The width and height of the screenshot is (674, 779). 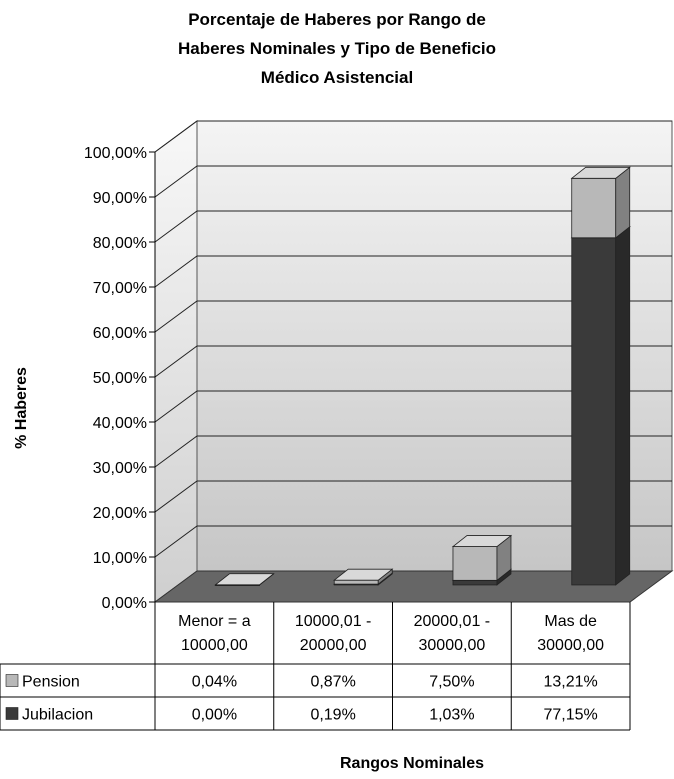 I want to click on x-category-label: 20000,00, so click(x=333, y=645).